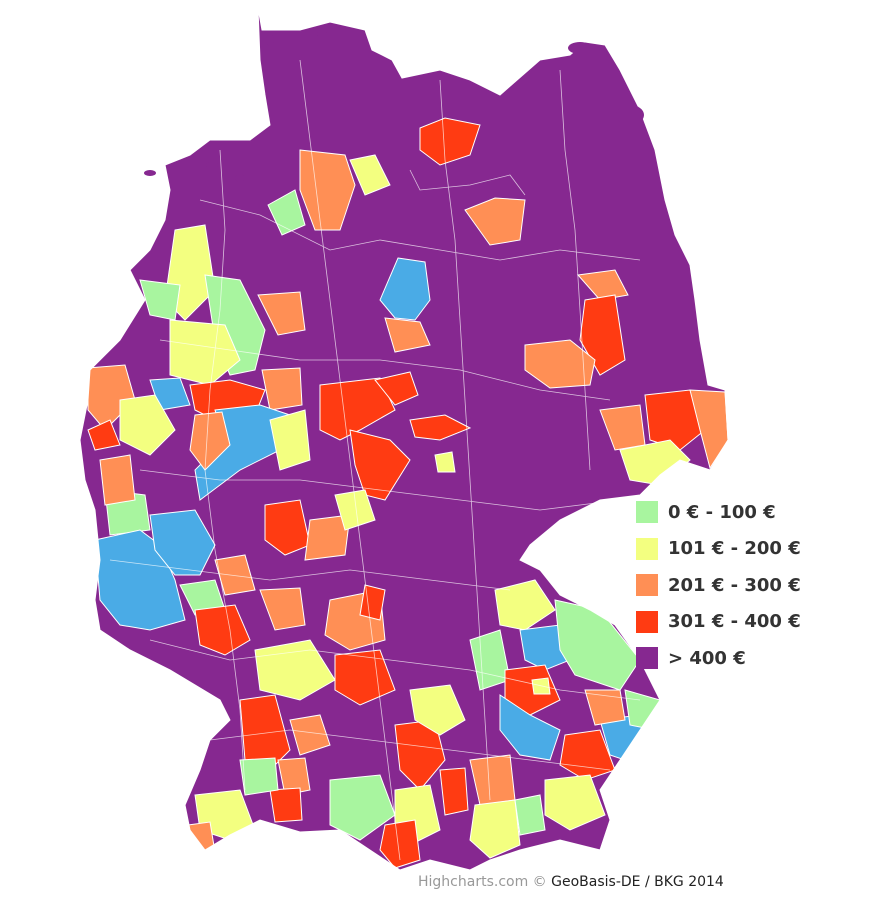  I want to click on region-stuttgart-orange, so click(310, 735).